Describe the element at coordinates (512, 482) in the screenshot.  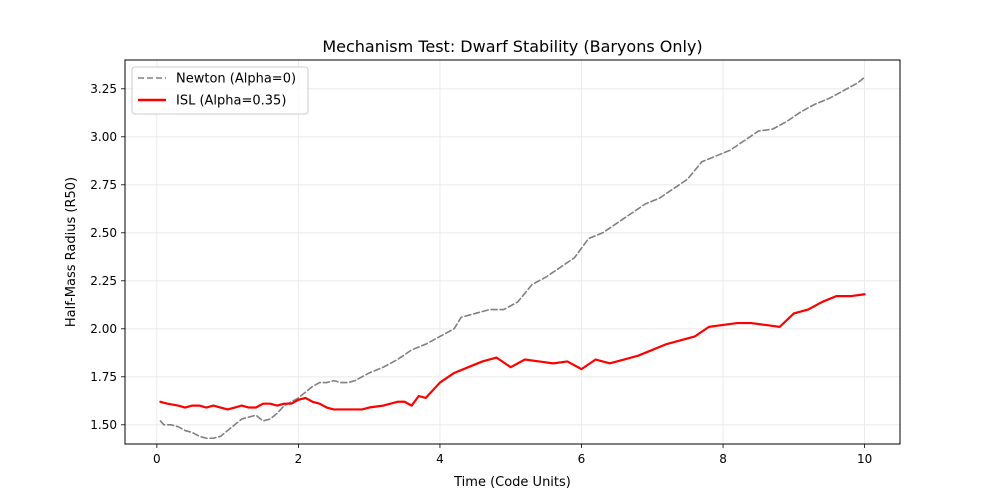
I see `x-axis-label: Time (Code Units)` at that location.